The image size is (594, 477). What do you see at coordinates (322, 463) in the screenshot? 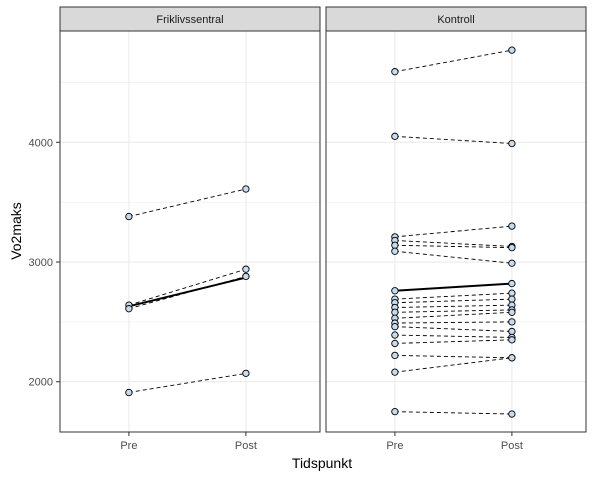
I see `x-axis-title: Tidspunkt` at bounding box center [322, 463].